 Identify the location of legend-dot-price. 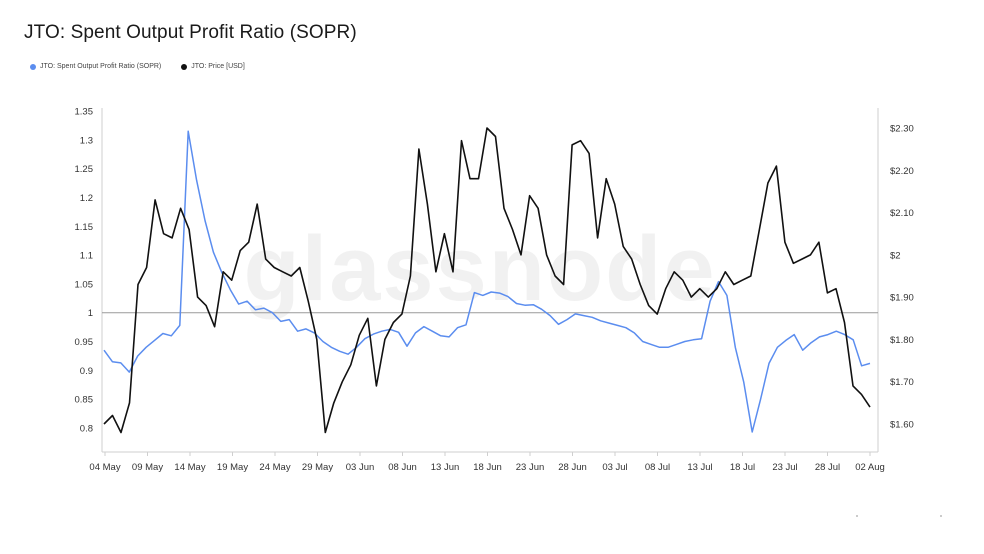
(184, 66).